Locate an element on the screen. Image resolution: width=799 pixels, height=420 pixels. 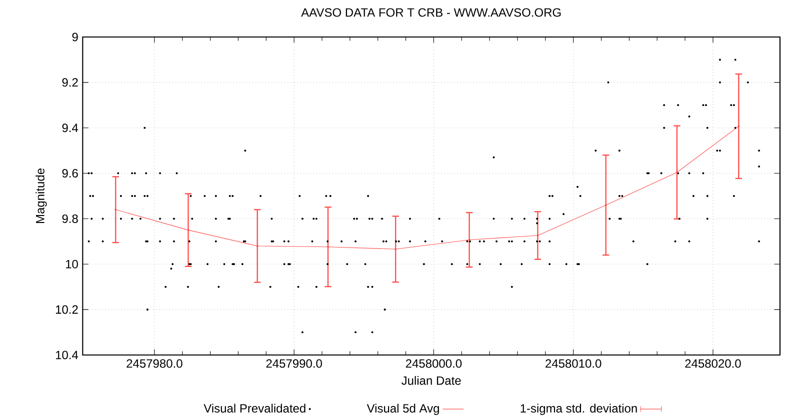
legend-label: Visual 5d Avg is located at coordinates (402, 409).